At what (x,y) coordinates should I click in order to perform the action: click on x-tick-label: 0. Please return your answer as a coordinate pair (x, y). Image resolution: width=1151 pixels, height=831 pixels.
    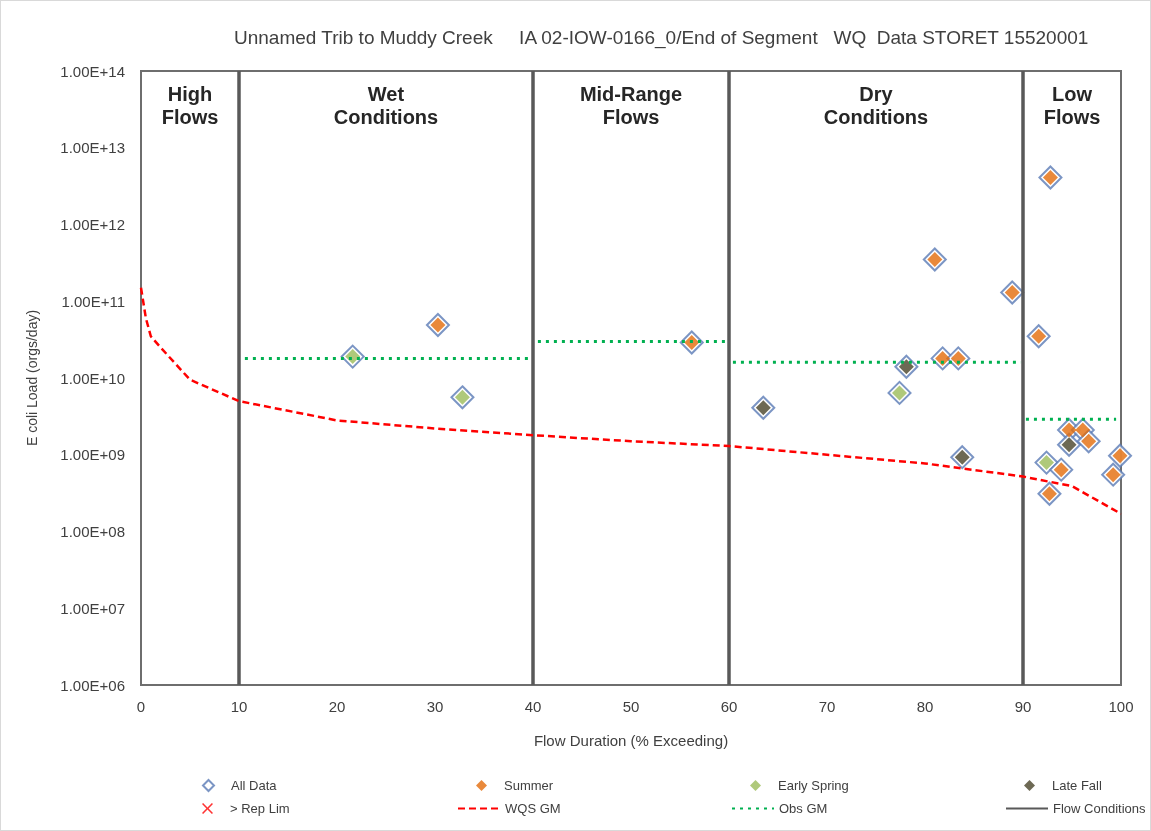
    Looking at the image, I should click on (141, 706).